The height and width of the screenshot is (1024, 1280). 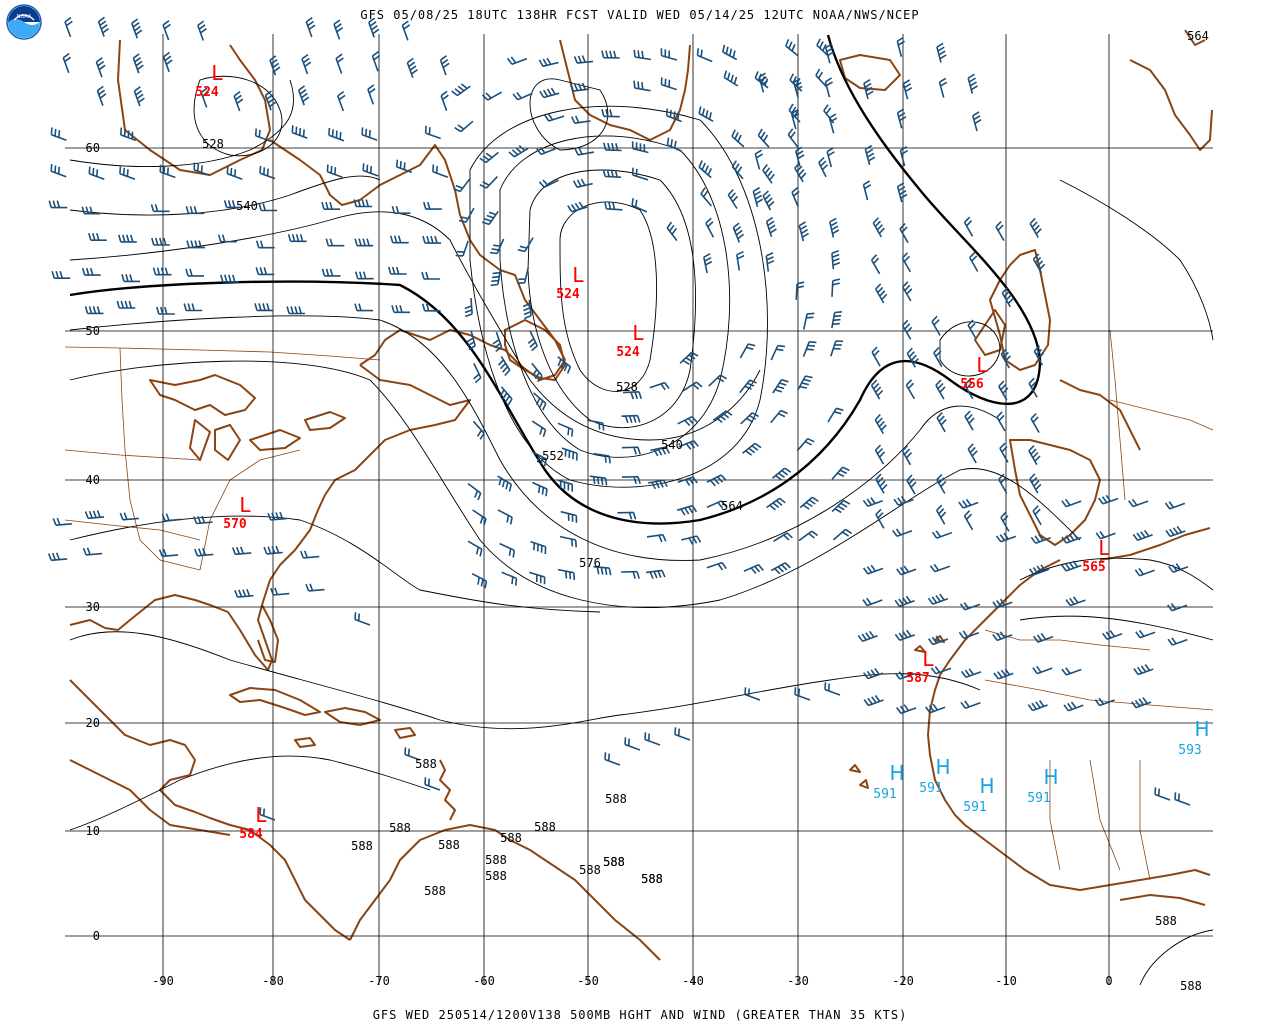 What do you see at coordinates (213, 144) in the screenshot?
I see `contour-label: 528` at bounding box center [213, 144].